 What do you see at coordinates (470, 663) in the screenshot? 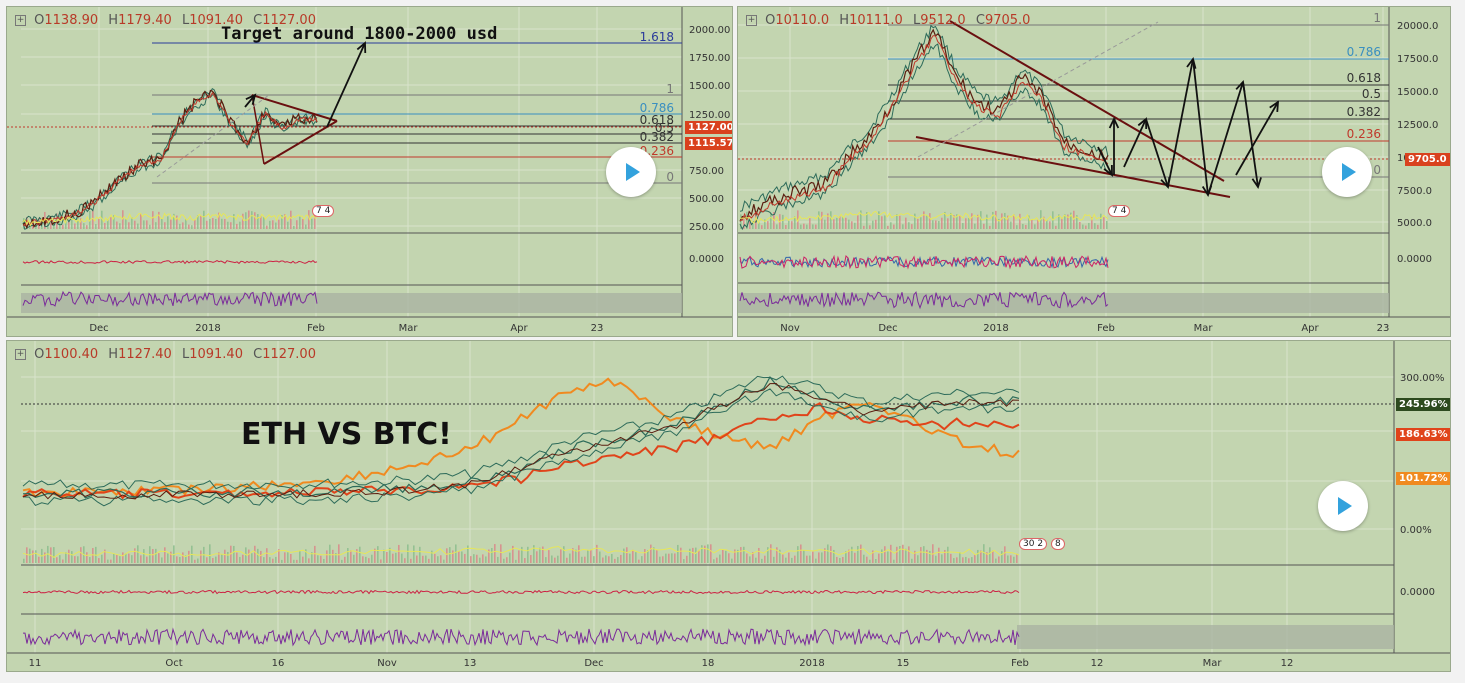
I see `time-tick-label: 13` at bounding box center [470, 663].